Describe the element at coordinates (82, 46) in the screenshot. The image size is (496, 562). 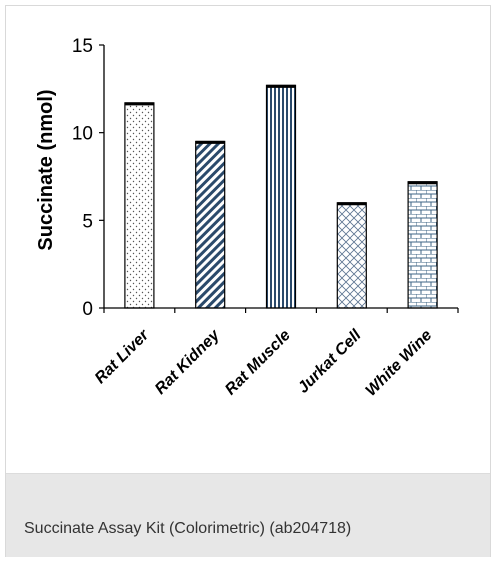
I see `y-tick-label: 15` at that location.